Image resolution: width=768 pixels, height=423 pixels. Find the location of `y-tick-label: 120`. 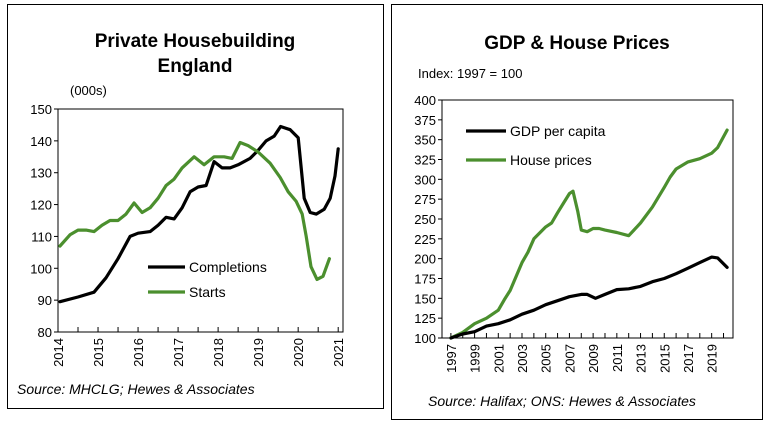

y-tick-label: 120 is located at coordinates (41, 205).